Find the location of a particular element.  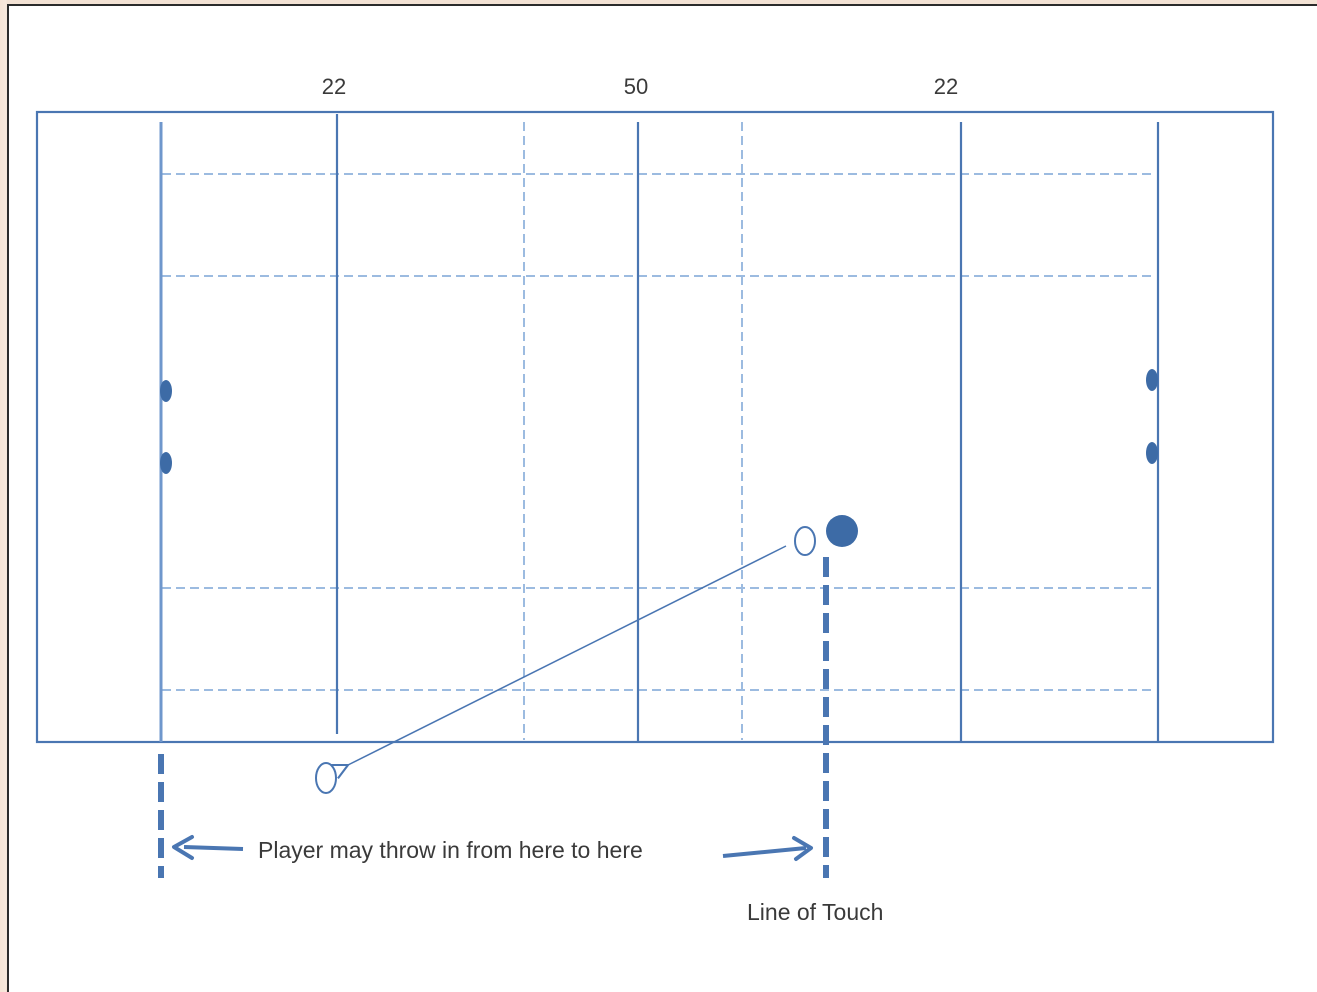

ball is located at coordinates (842, 531).